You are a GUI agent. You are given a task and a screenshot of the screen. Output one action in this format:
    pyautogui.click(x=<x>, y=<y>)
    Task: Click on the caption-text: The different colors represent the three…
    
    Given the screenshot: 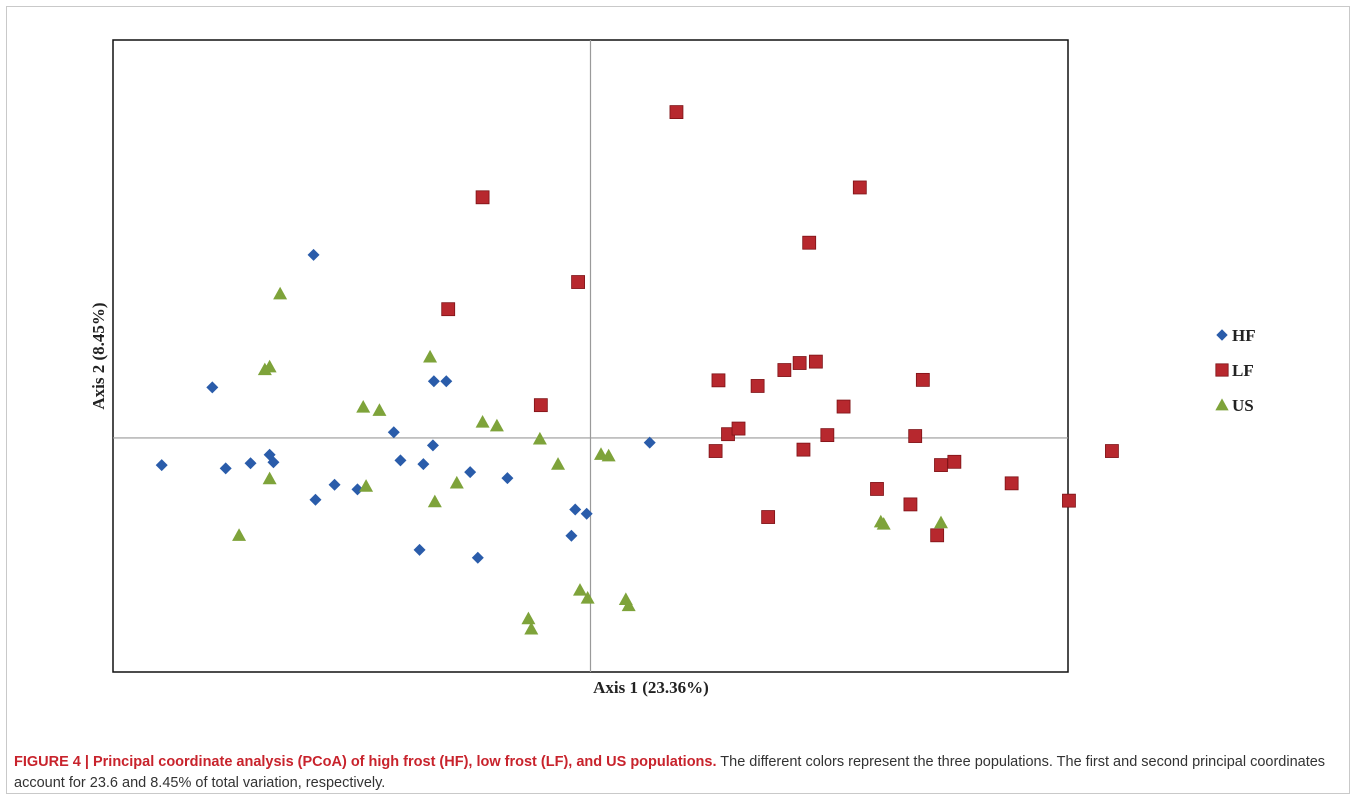 What is the action you would take?
    pyautogui.click(x=670, y=772)
    